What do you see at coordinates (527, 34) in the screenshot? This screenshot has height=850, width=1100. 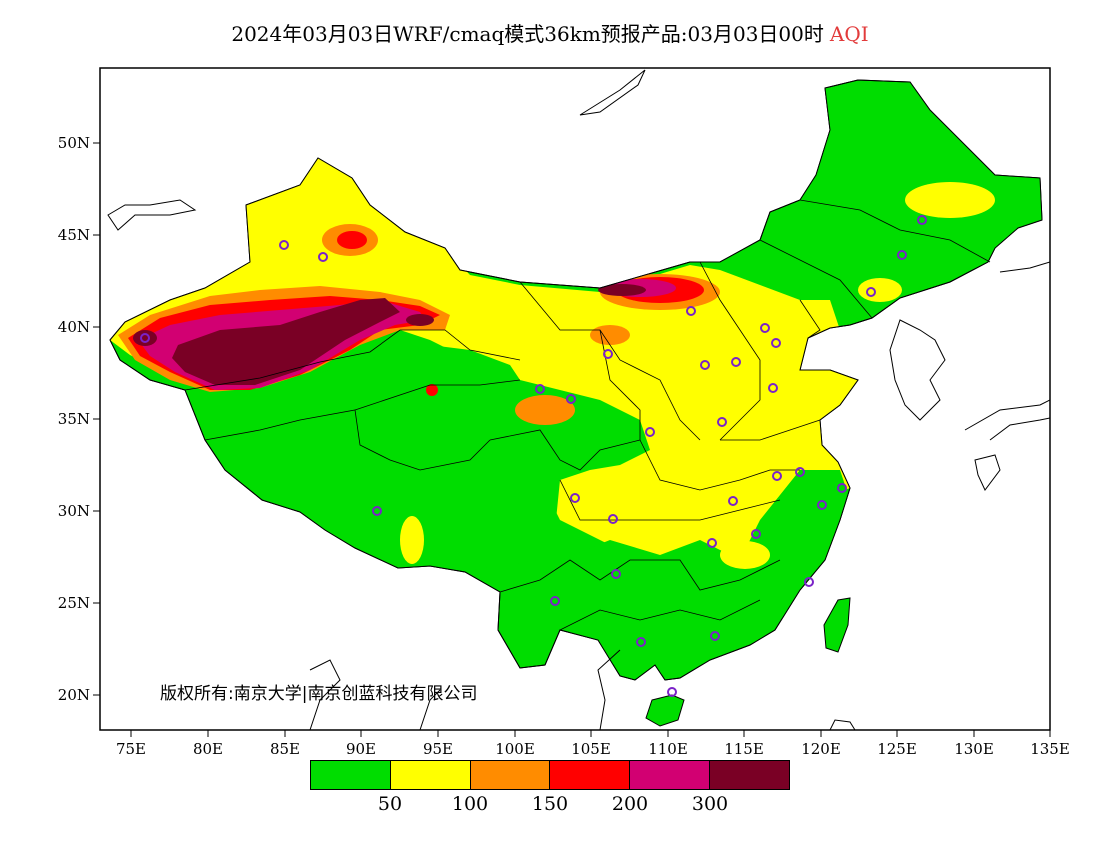 I see `title-text: 2024年03月03日WRF/cmaq模式36km预报产品:03月03日00时` at bounding box center [527, 34].